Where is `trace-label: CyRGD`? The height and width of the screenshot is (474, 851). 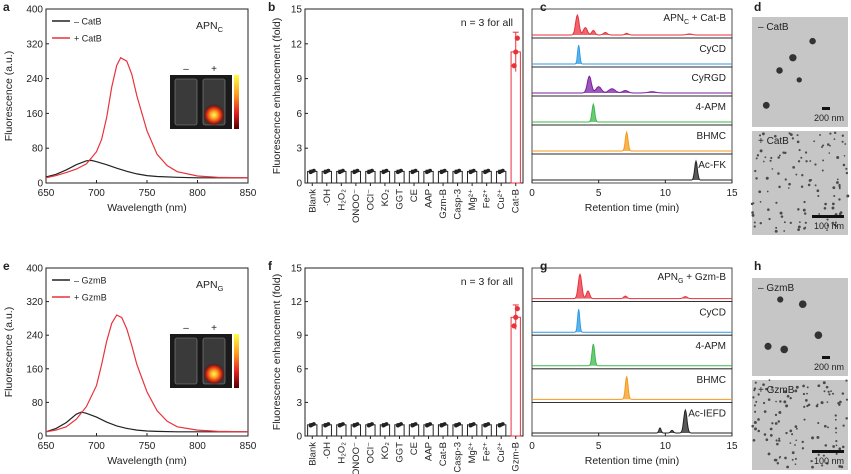 trace-label: CyRGD is located at coordinates (709, 78).